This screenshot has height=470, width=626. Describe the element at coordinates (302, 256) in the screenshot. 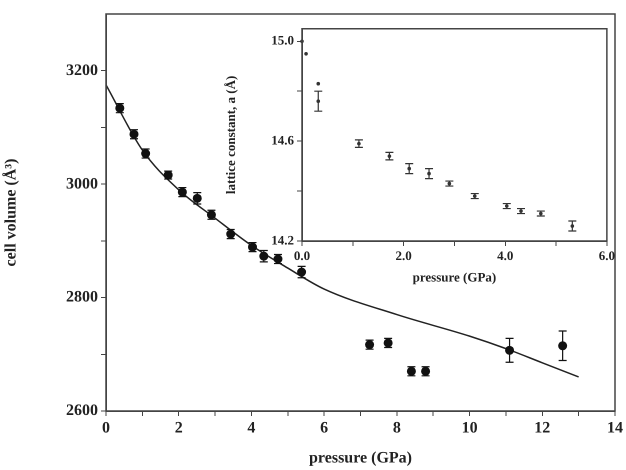

I see `x-tick-label: 0.0` at that location.